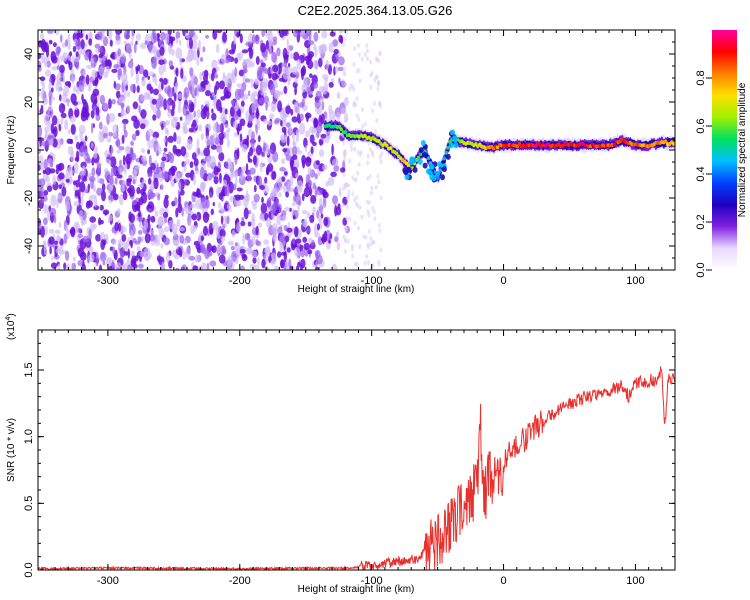 The height and width of the screenshot is (600, 750). Describe the element at coordinates (11, 326) in the screenshot. I see `snr-y-scale: (x104)` at that location.